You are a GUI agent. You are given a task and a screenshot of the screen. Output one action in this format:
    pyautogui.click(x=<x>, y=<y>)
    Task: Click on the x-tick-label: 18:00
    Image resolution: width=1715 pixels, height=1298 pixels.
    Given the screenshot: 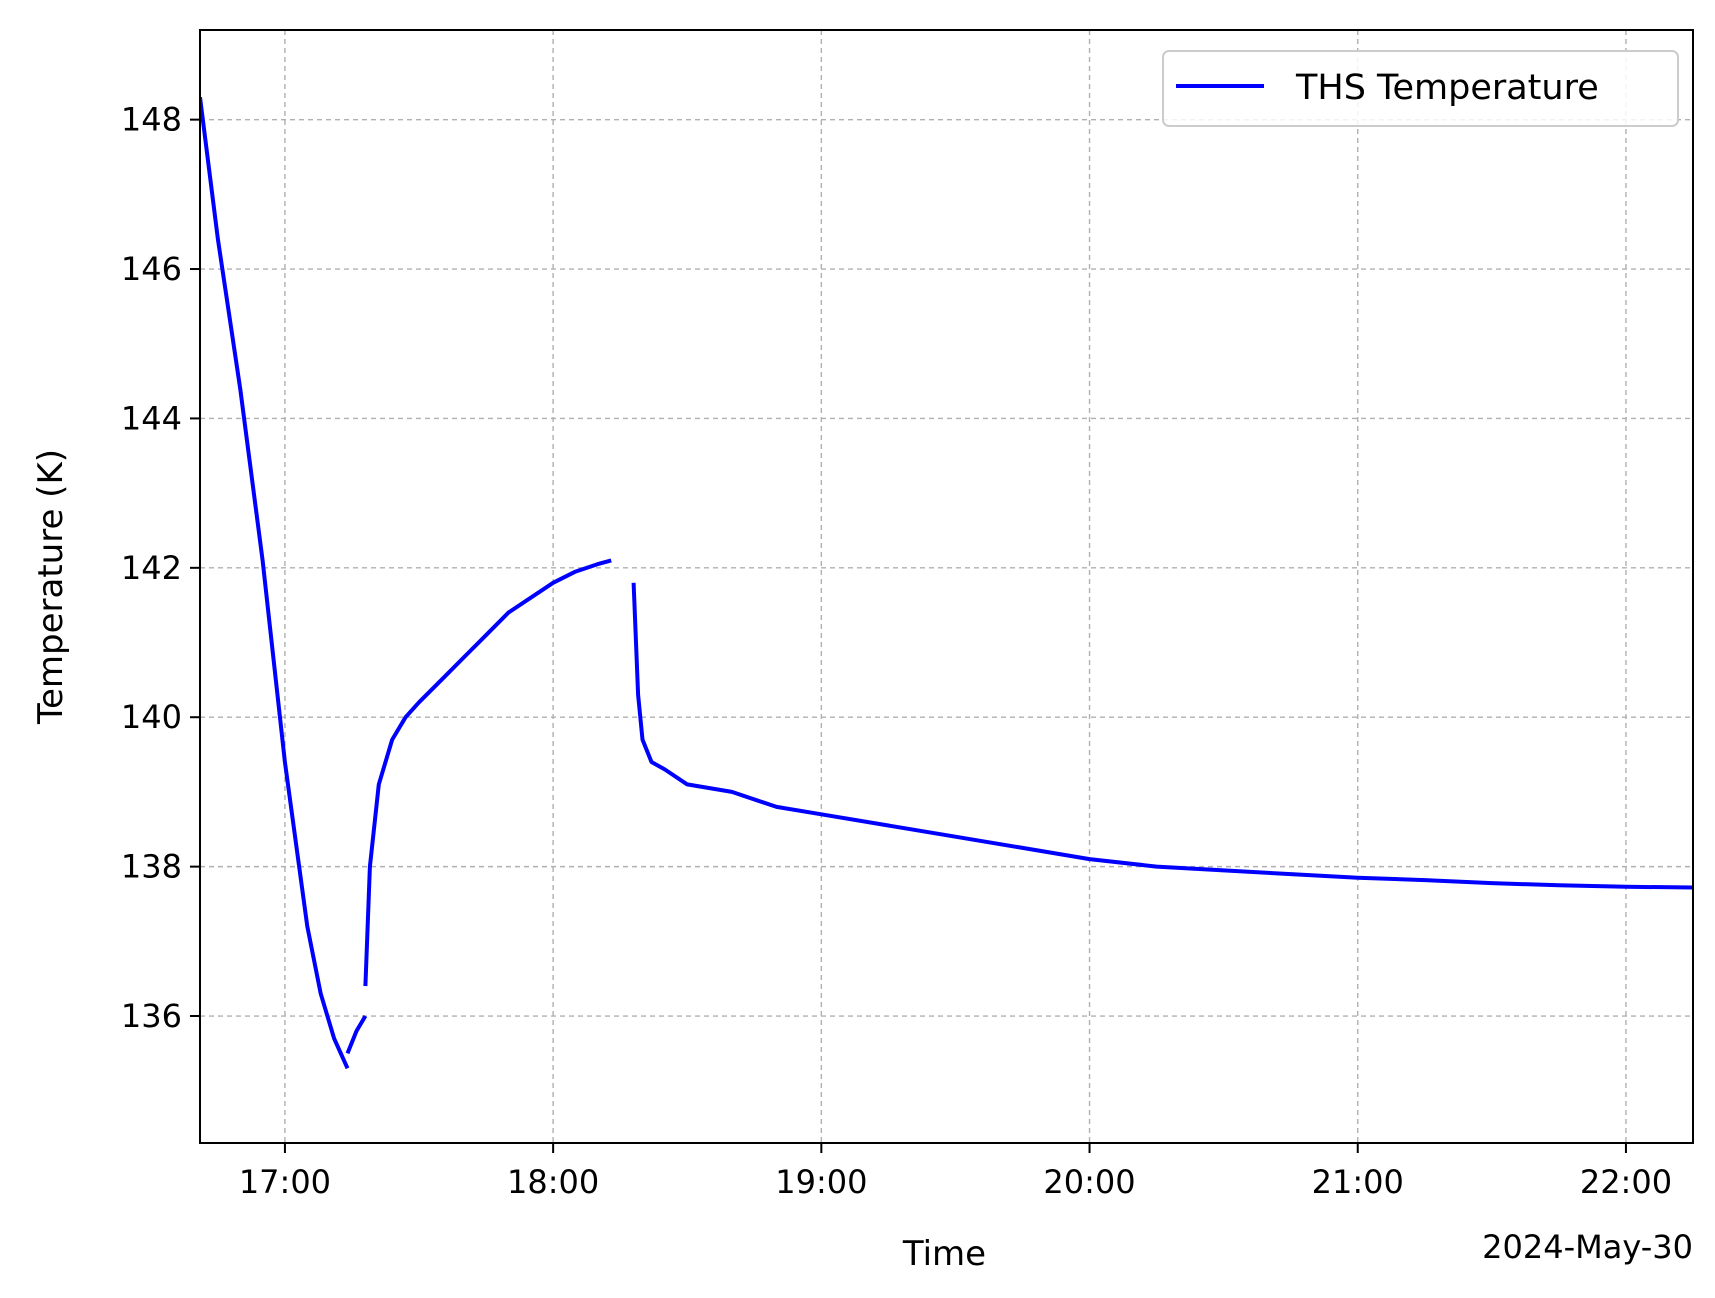 What is the action you would take?
    pyautogui.click(x=553, y=1182)
    